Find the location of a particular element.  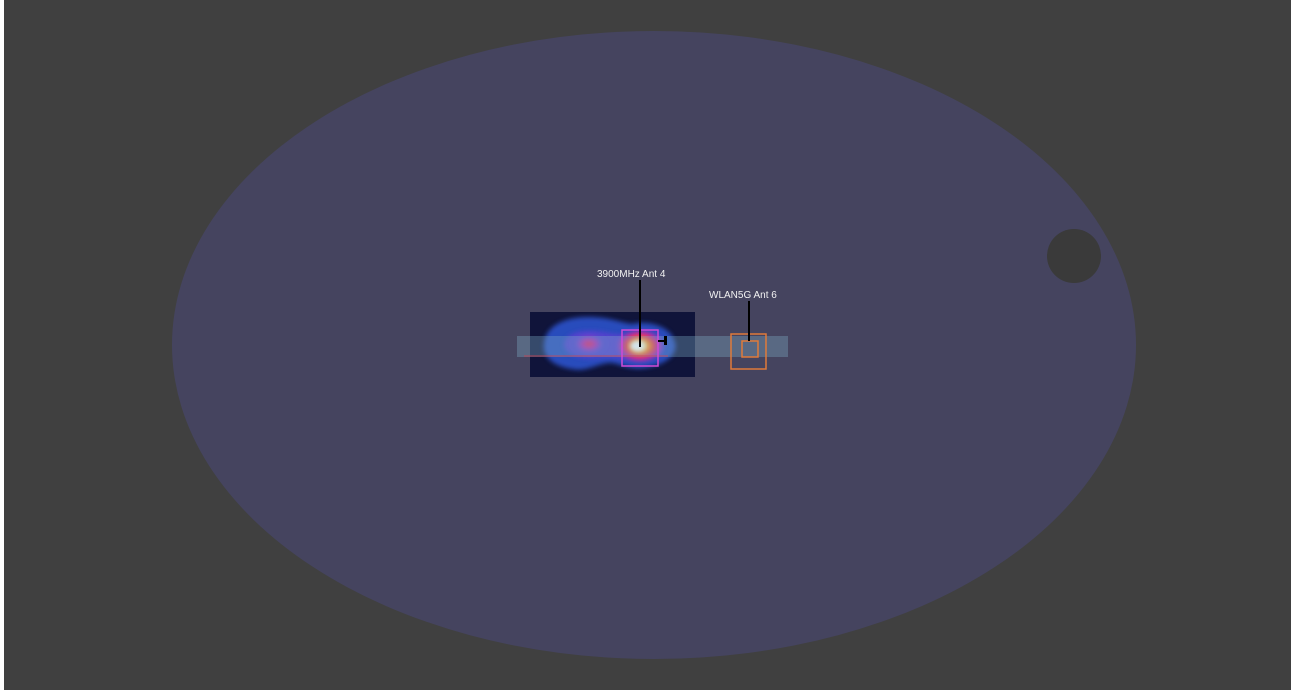

antenna-6-marker is located at coordinates (748, 335).